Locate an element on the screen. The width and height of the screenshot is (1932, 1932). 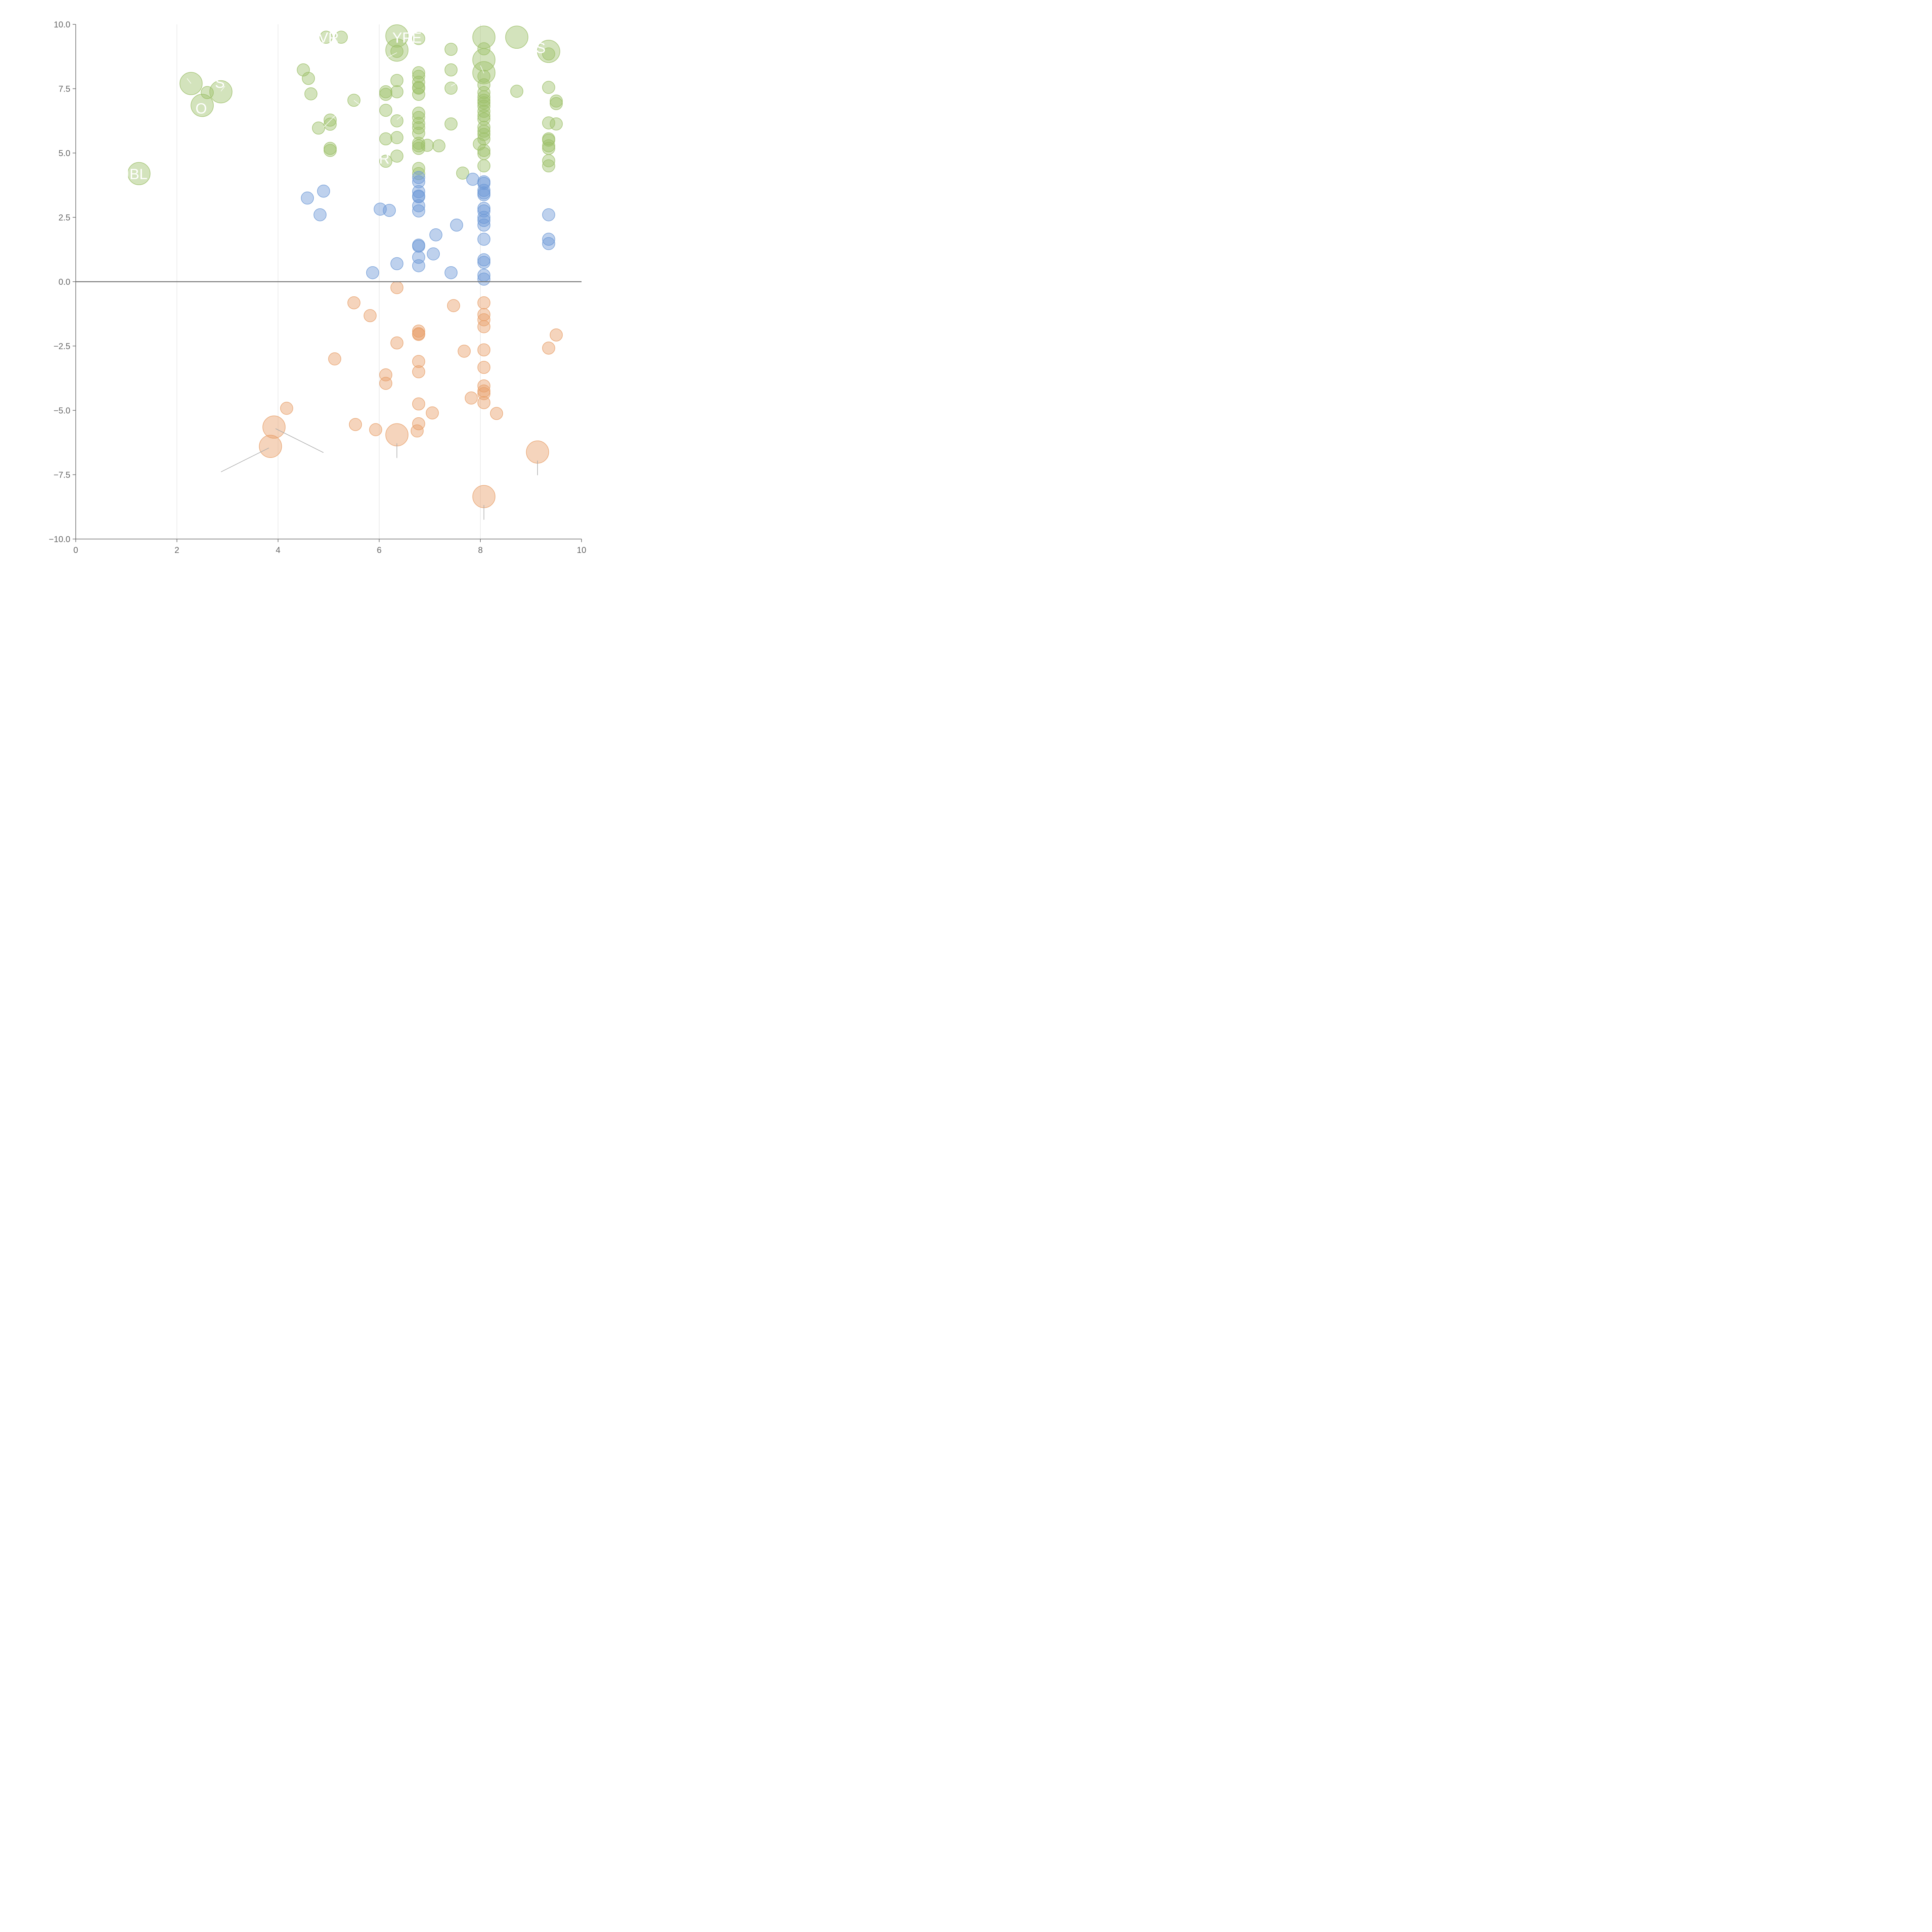
point-label: R is located at coordinates (384, 159).